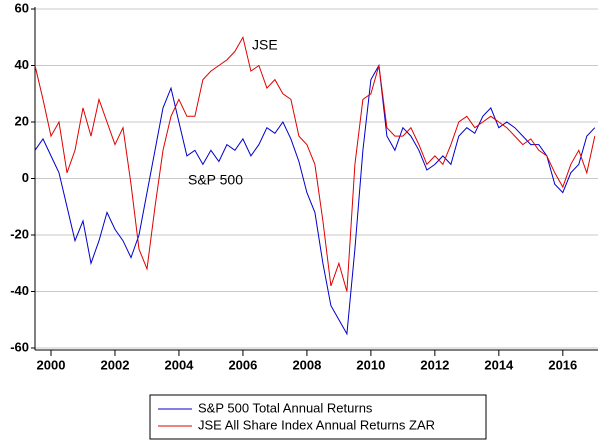 The width and height of the screenshot is (604, 443). What do you see at coordinates (22, 7) in the screenshot?
I see `y-tick-label: 60` at bounding box center [22, 7].